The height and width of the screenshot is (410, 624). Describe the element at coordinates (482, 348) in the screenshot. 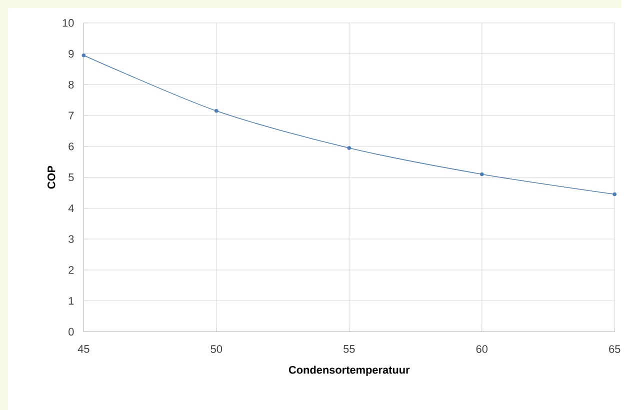

I see `x-tick-label: 60` at that location.